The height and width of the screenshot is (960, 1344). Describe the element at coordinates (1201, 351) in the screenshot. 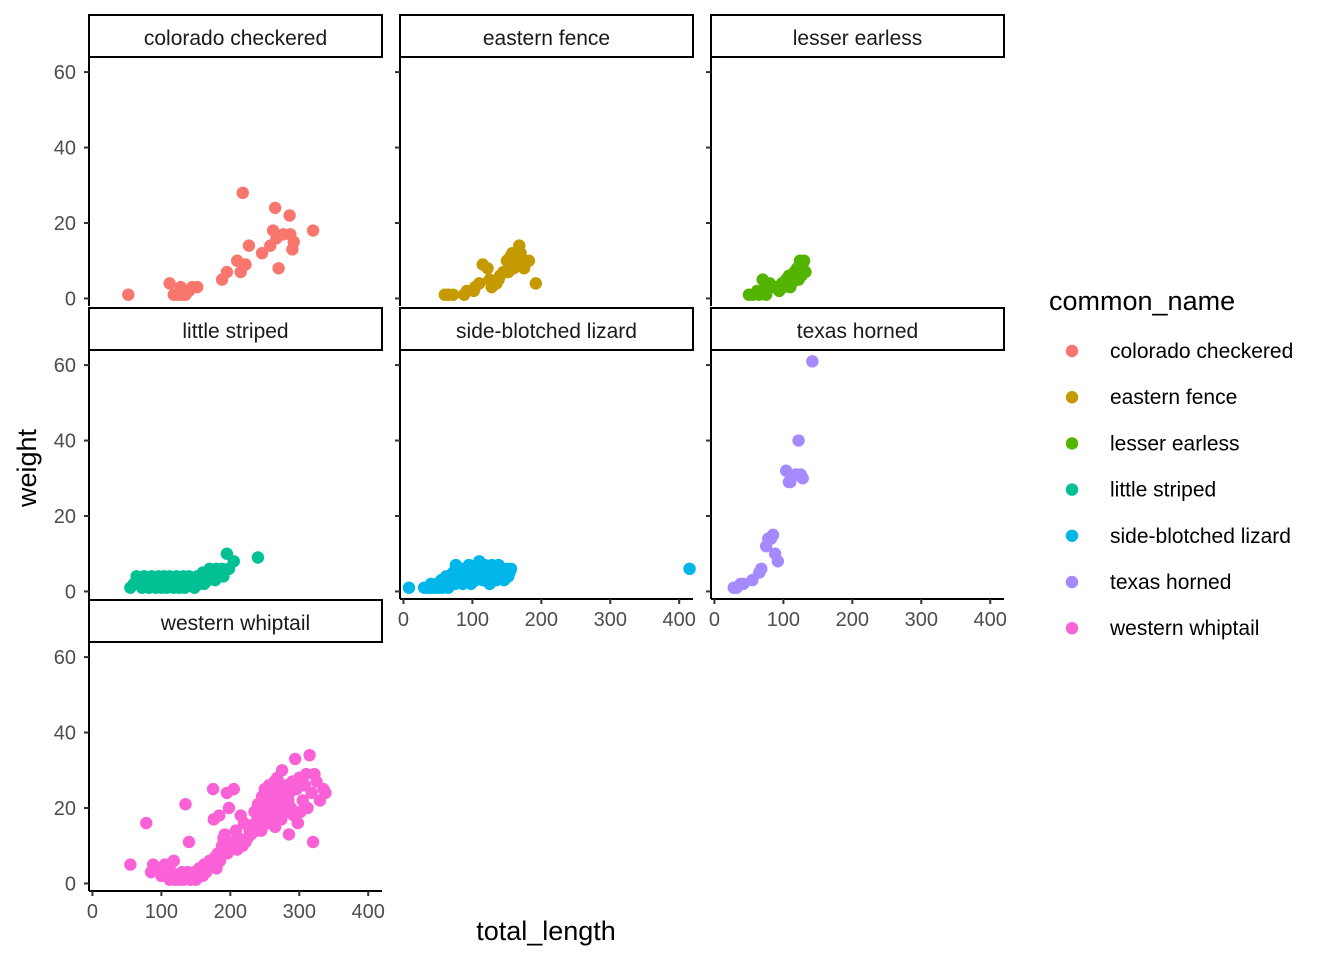

I see `legend-label-colorado-checkered: colorado checkered` at that location.